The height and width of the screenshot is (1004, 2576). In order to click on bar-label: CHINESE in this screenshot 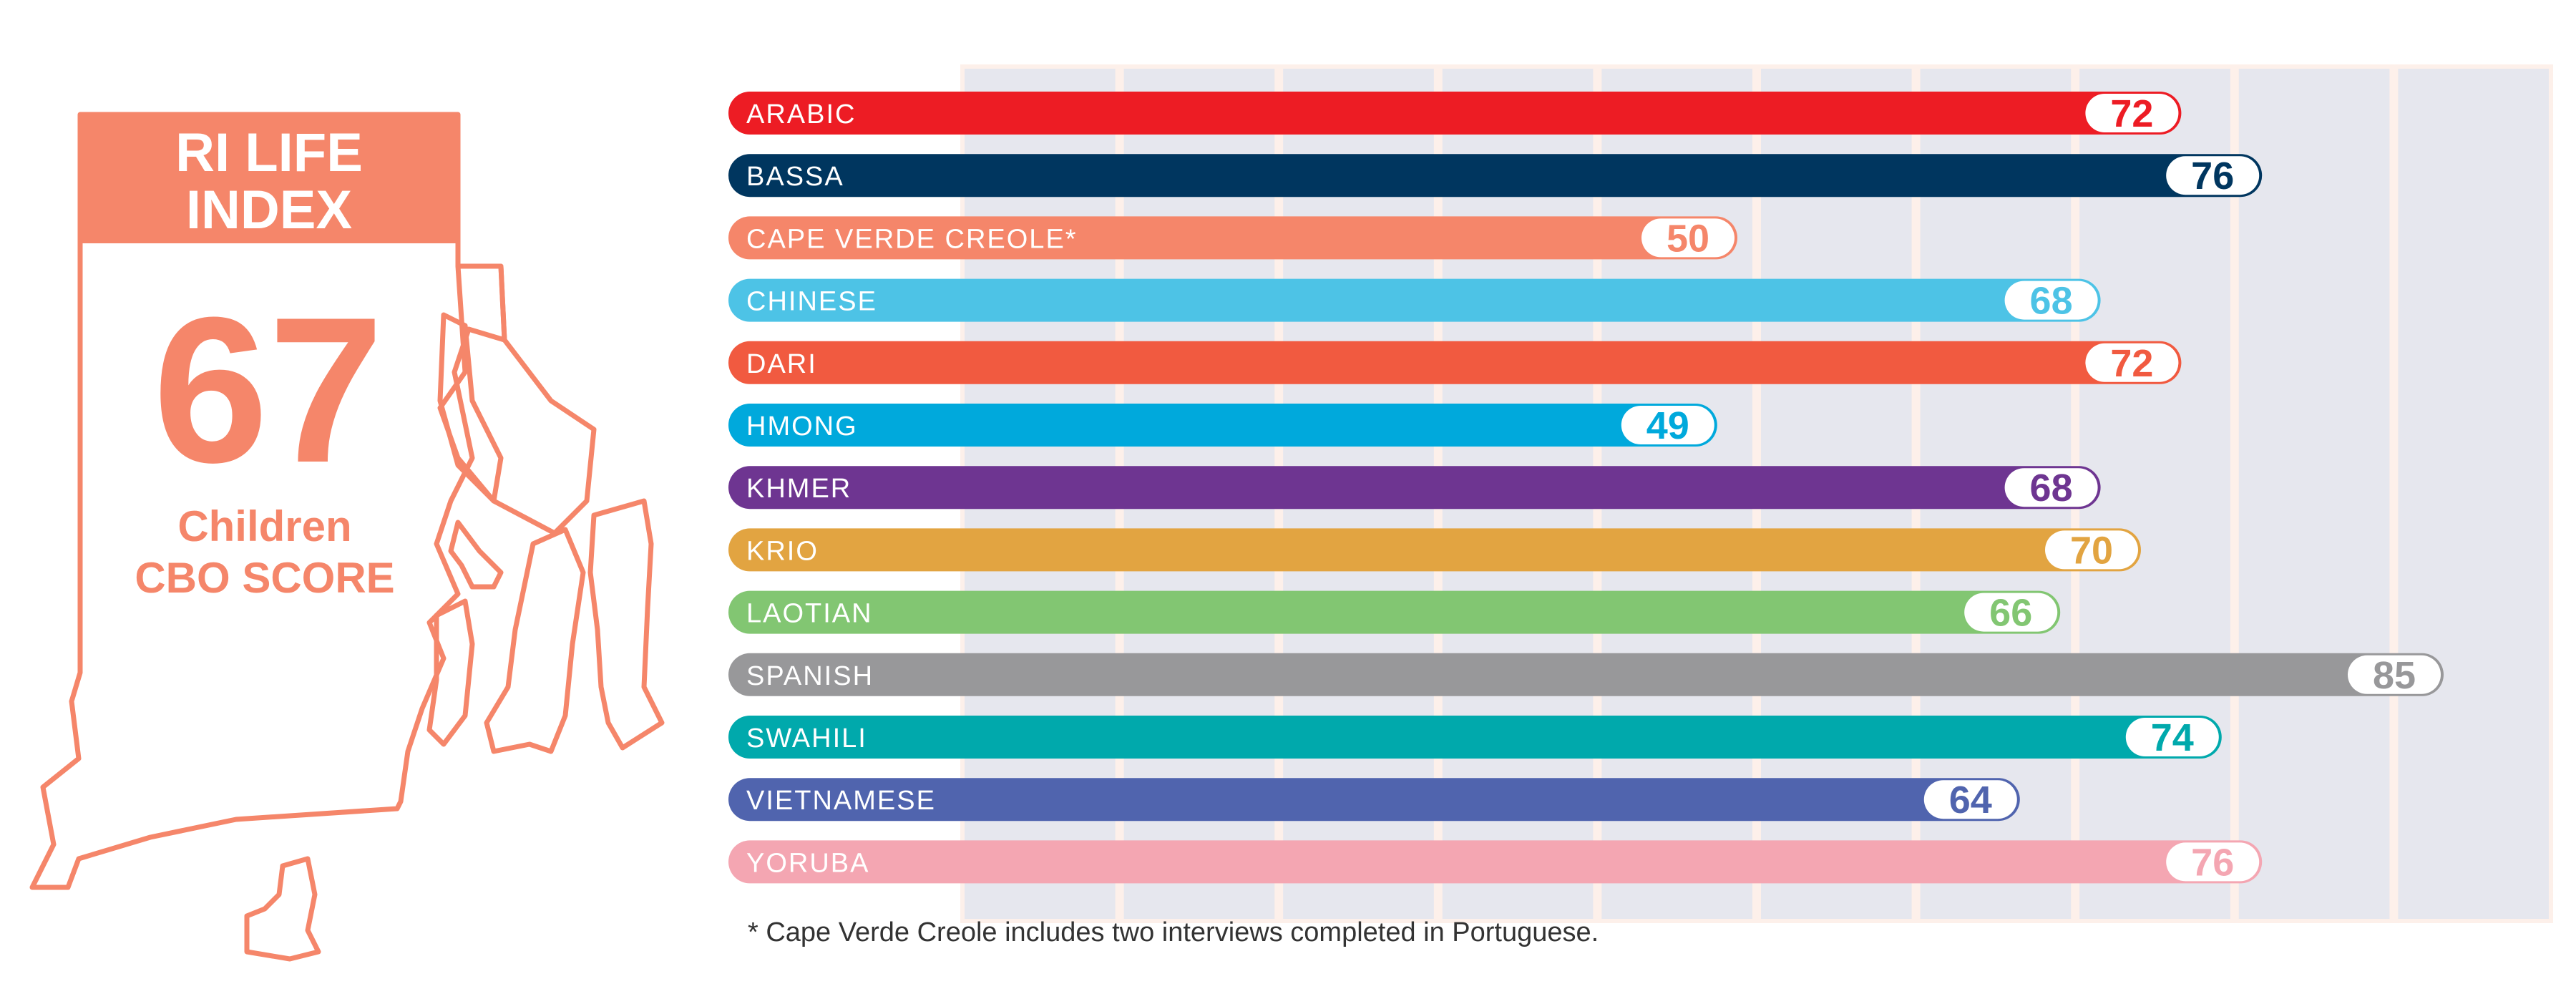, I will do `click(811, 302)`.